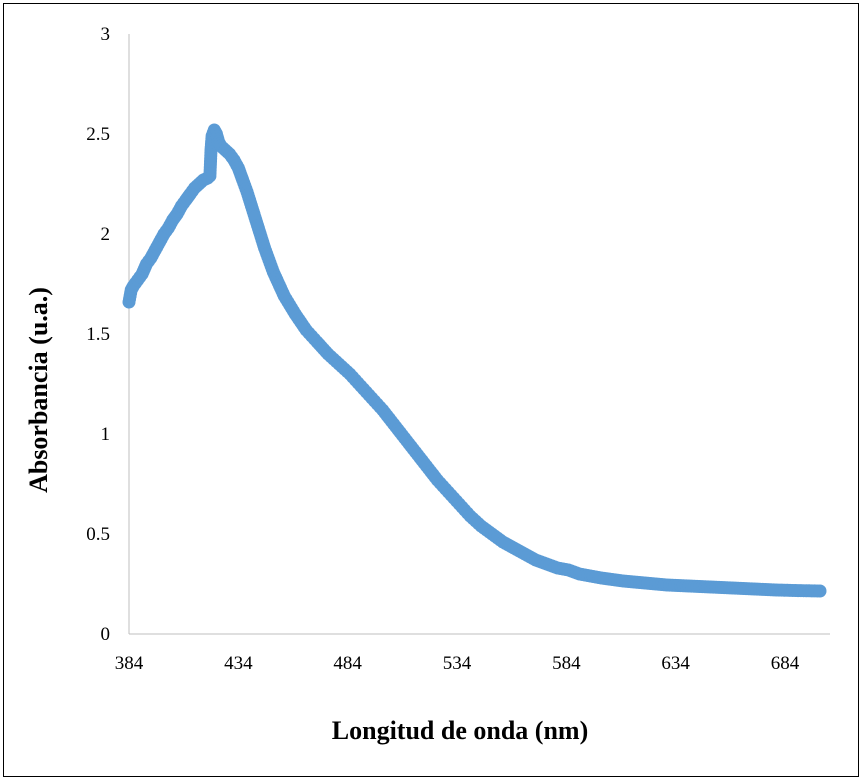  I want to click on y-tick-label: 2.5, so click(98, 134).